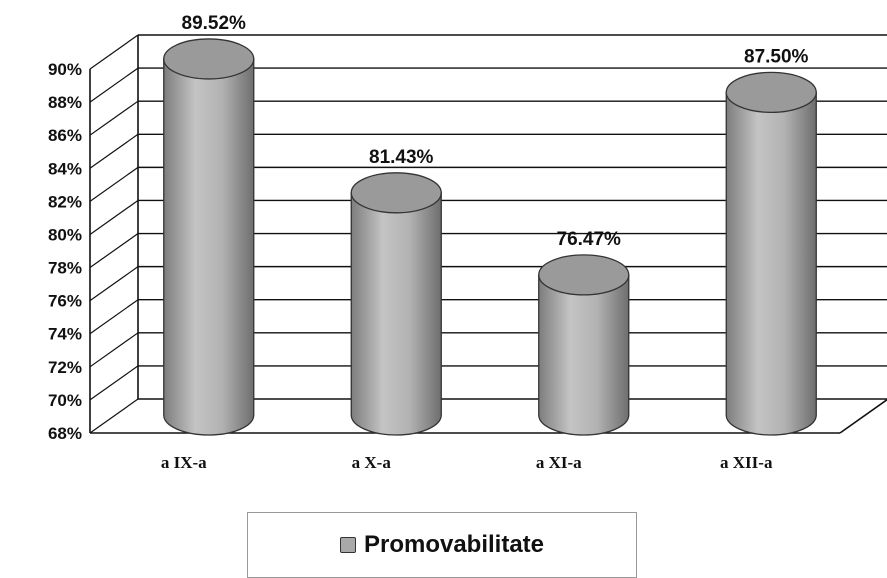 This screenshot has height=578, width=887. Describe the element at coordinates (65, 301) in the screenshot. I see `y-tick-label: 76%` at that location.